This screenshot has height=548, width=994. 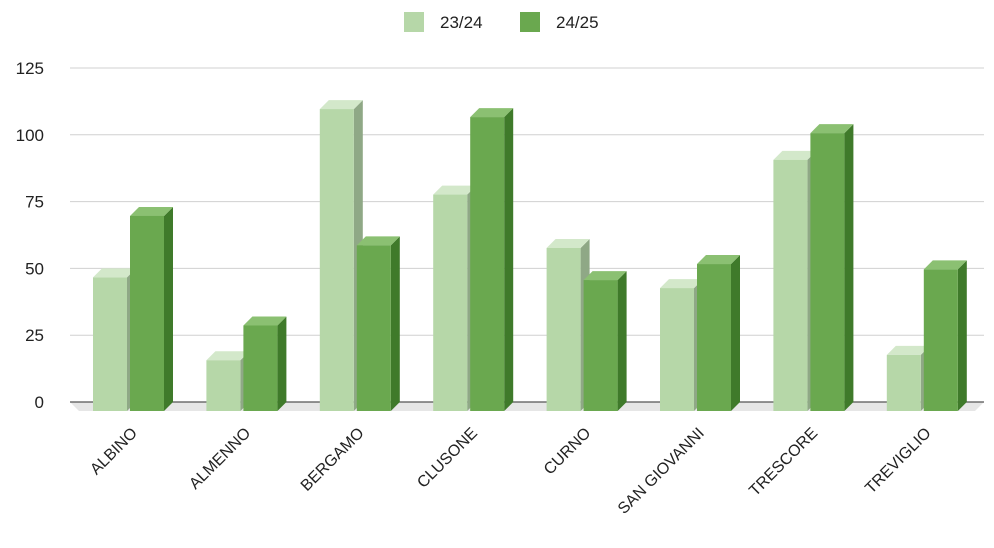 What do you see at coordinates (34, 268) in the screenshot?
I see `y-tick-label-50: 50` at bounding box center [34, 268].